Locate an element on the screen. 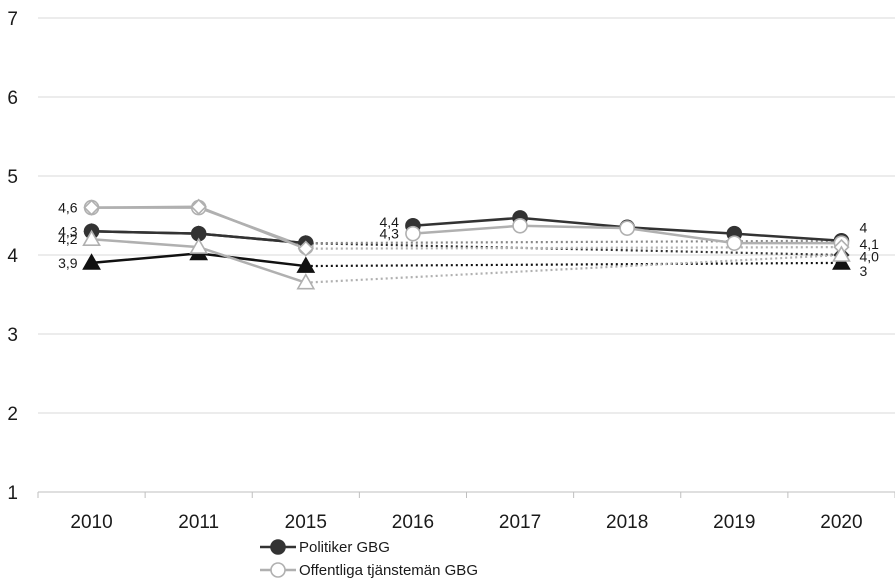 This screenshot has height=582, width=895. x-tick-label: 2018 is located at coordinates (627, 522).